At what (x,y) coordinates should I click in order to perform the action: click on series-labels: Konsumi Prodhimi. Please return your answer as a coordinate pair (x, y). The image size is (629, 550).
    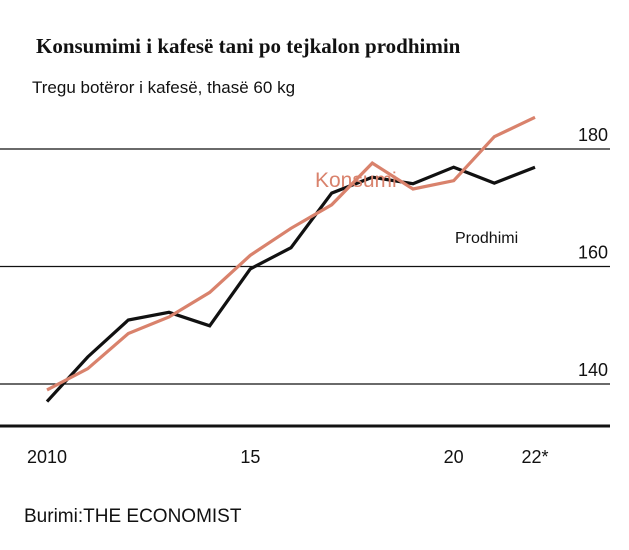
    Looking at the image, I should click on (416, 208).